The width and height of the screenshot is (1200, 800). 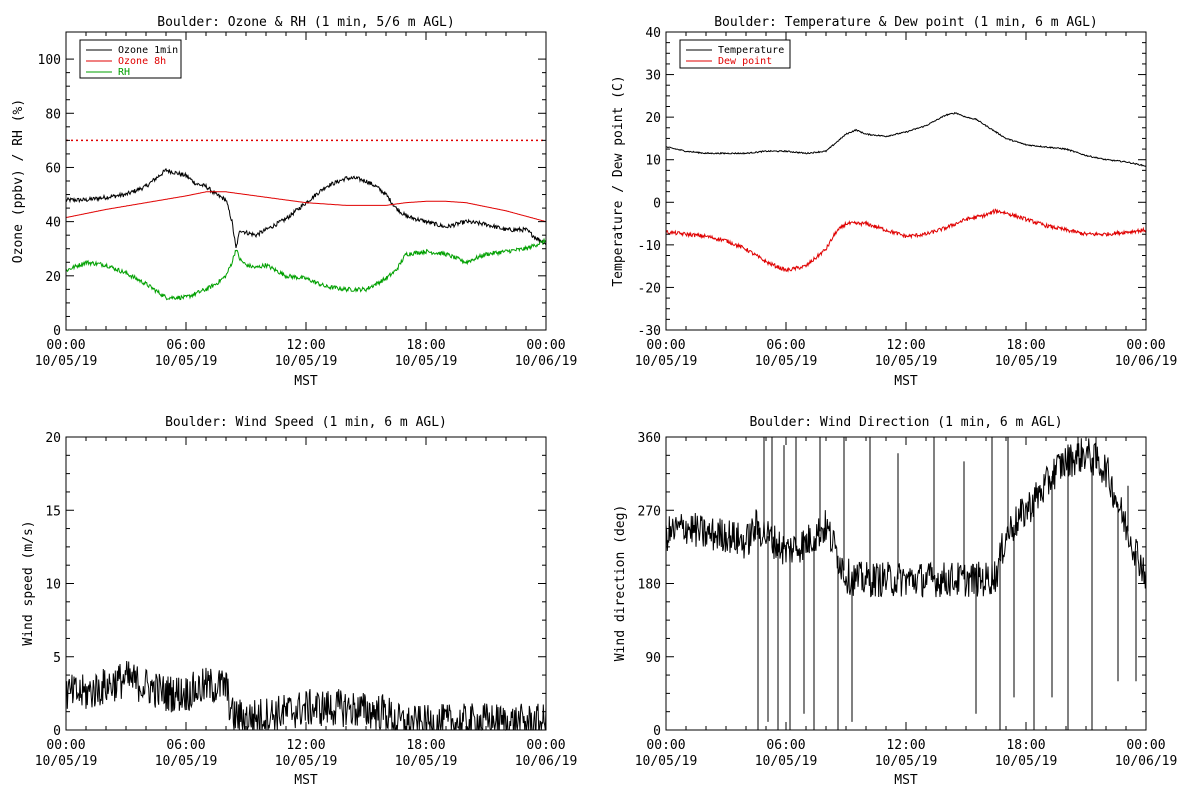 I want to click on series-line-ozone-1min, so click(x=306, y=208).